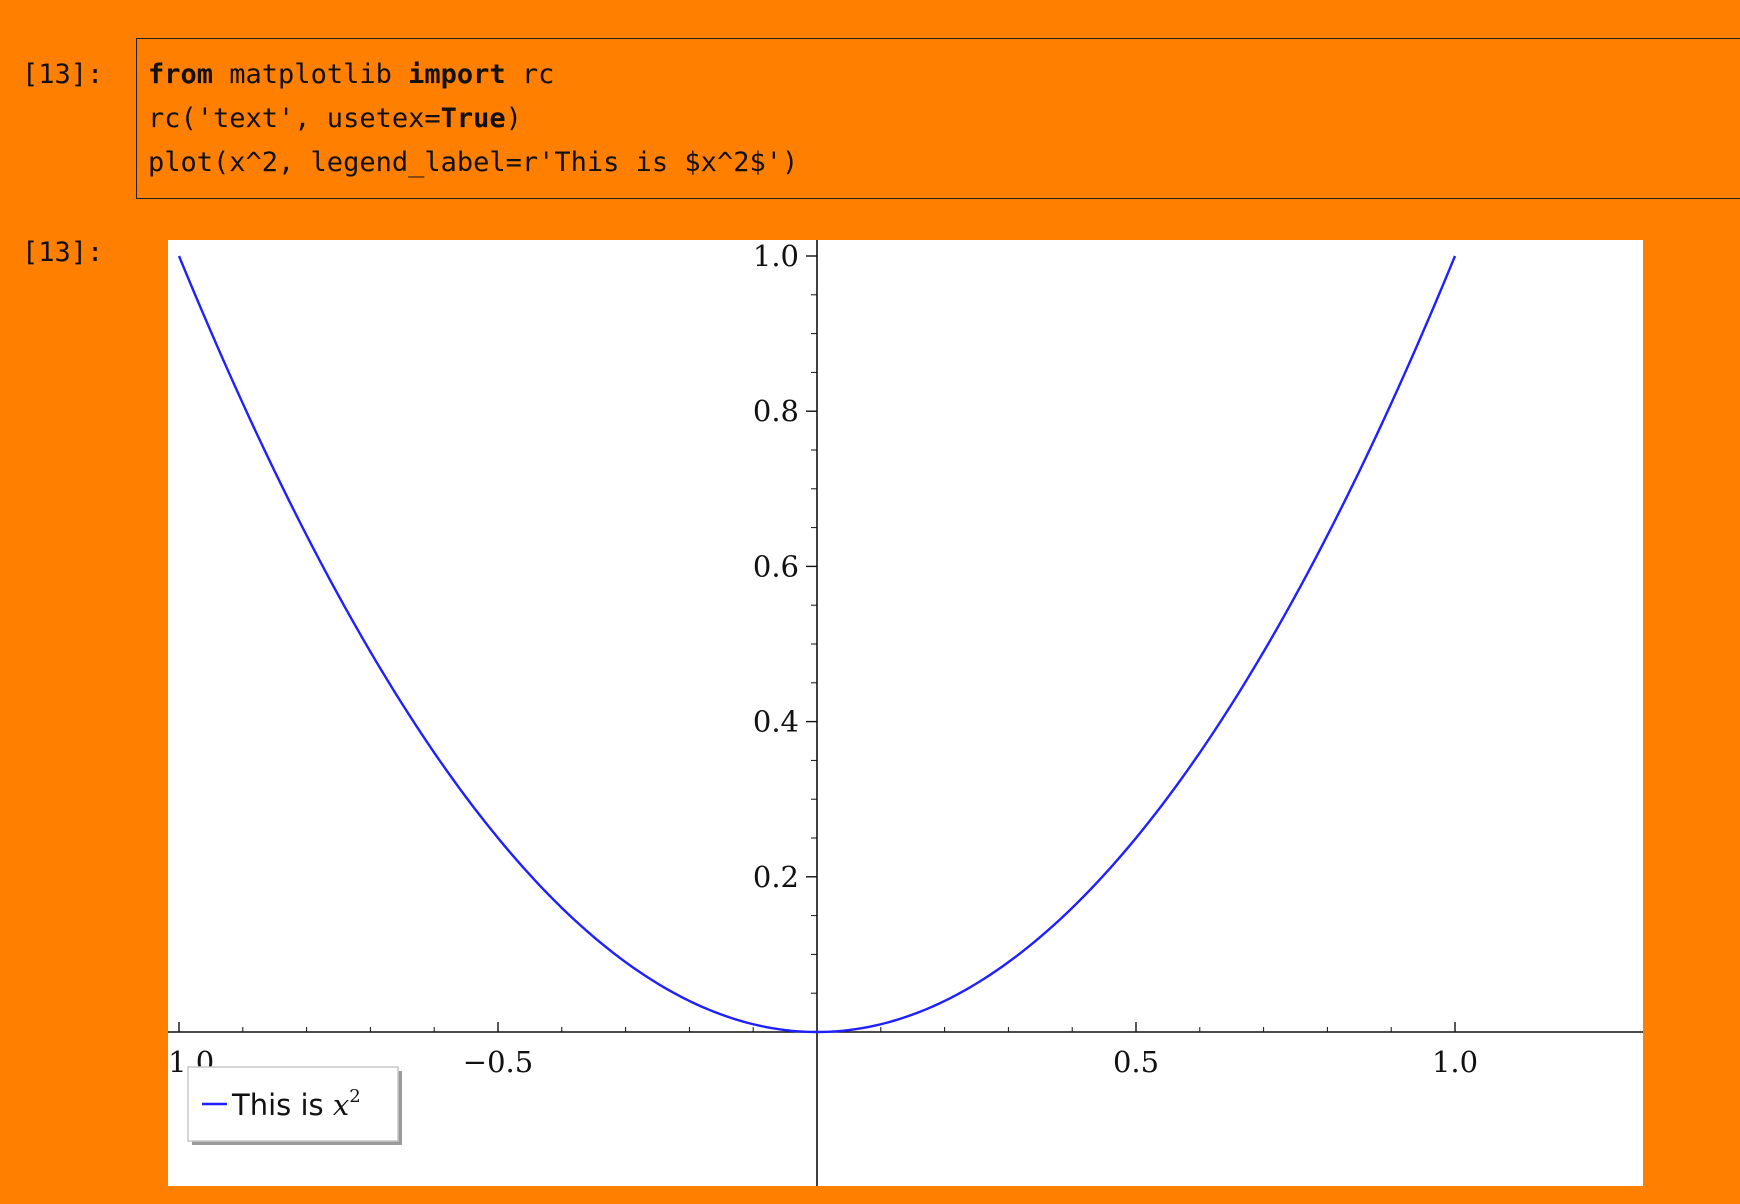 This screenshot has height=1204, width=1740. What do you see at coordinates (944, 163) in the screenshot?
I see `code-line: plot(x^2, legend_label=r'This is $x^2$')` at bounding box center [944, 163].